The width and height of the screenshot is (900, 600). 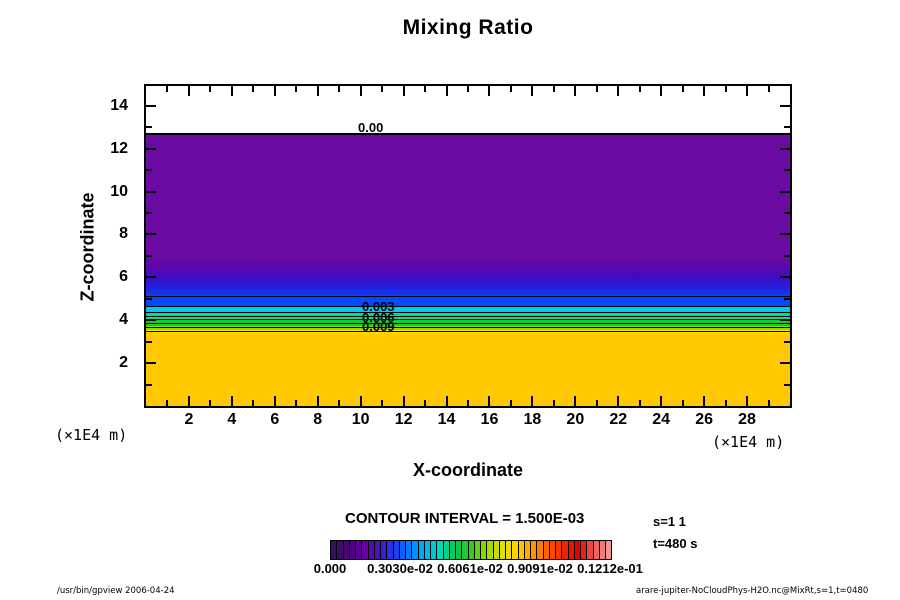 I want to click on x-tick-label: 22, so click(x=618, y=419).